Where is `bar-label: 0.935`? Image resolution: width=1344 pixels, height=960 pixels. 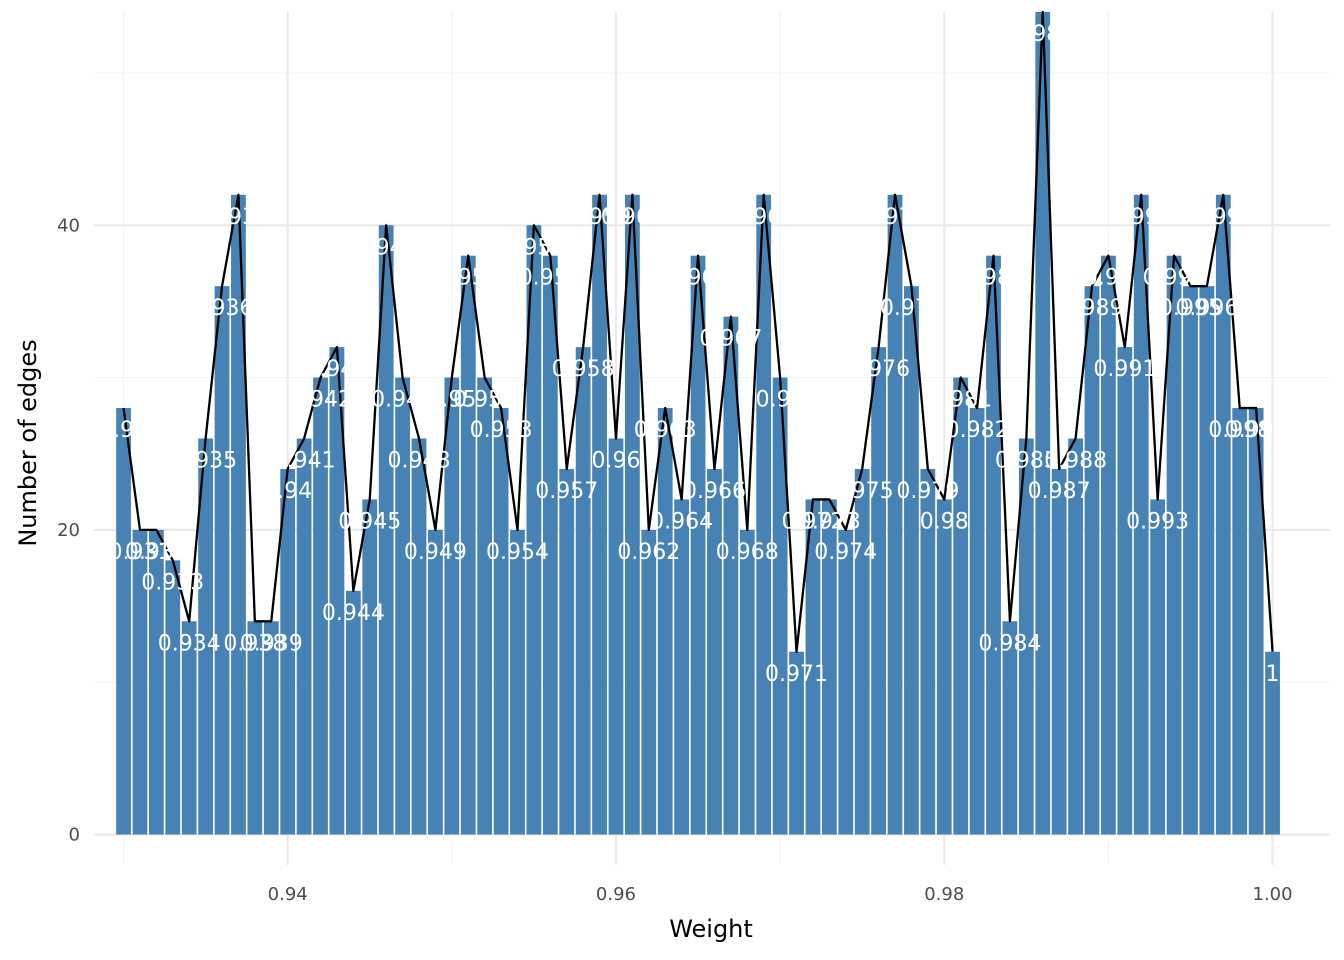
bar-label: 0.935 is located at coordinates (205, 461).